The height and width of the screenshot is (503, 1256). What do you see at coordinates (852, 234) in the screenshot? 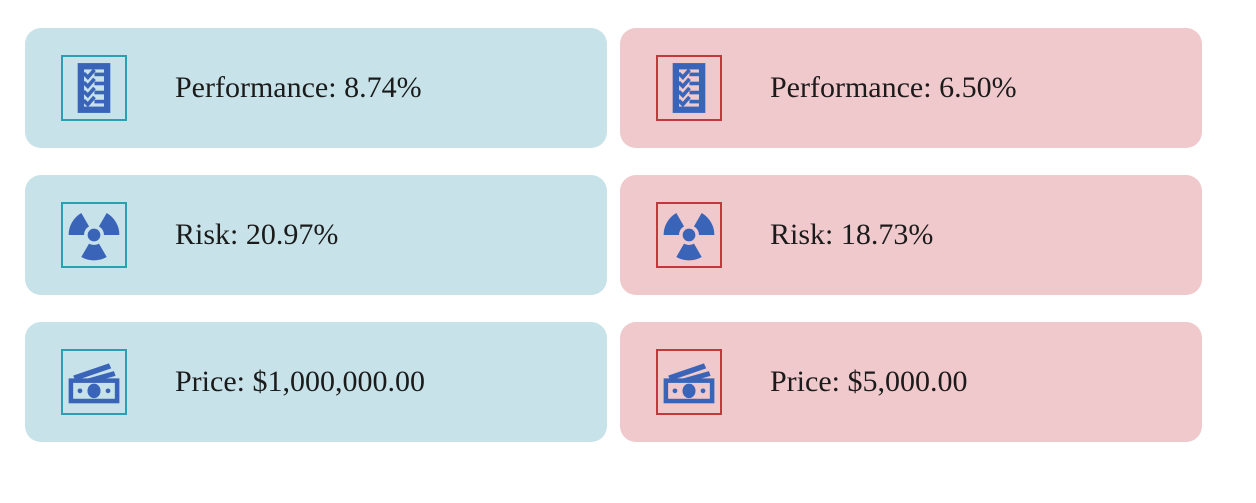
I see `risk-label: Risk: 18.73%` at bounding box center [852, 234].